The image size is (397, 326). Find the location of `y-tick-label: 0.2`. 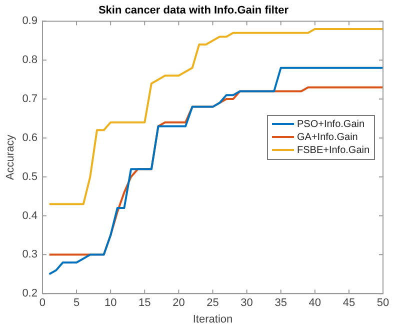

y-tick-label: 0.2 is located at coordinates (30, 294).